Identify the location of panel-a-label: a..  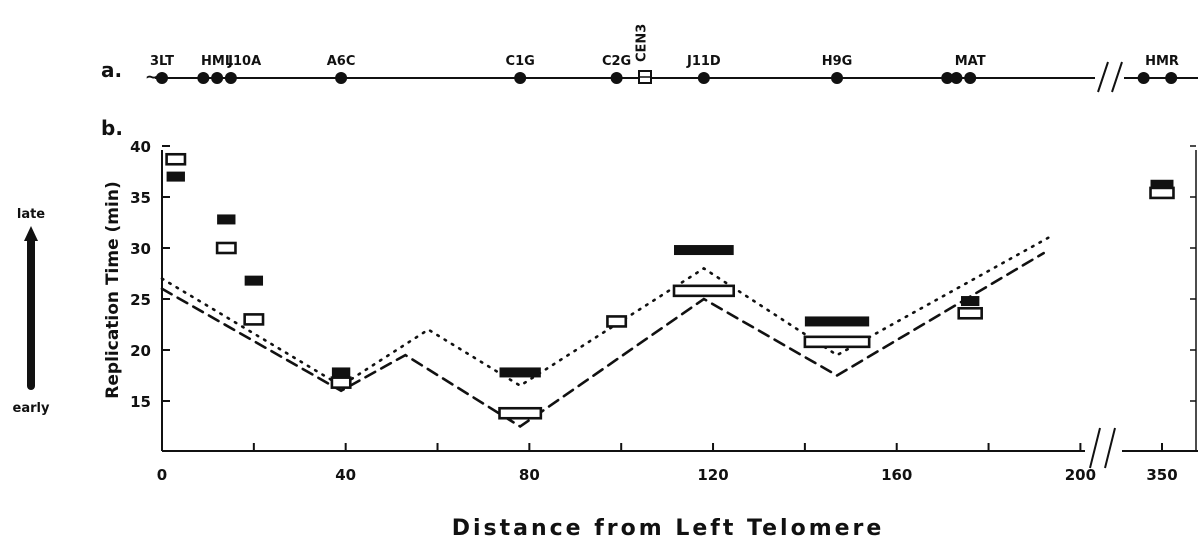
(111, 70).